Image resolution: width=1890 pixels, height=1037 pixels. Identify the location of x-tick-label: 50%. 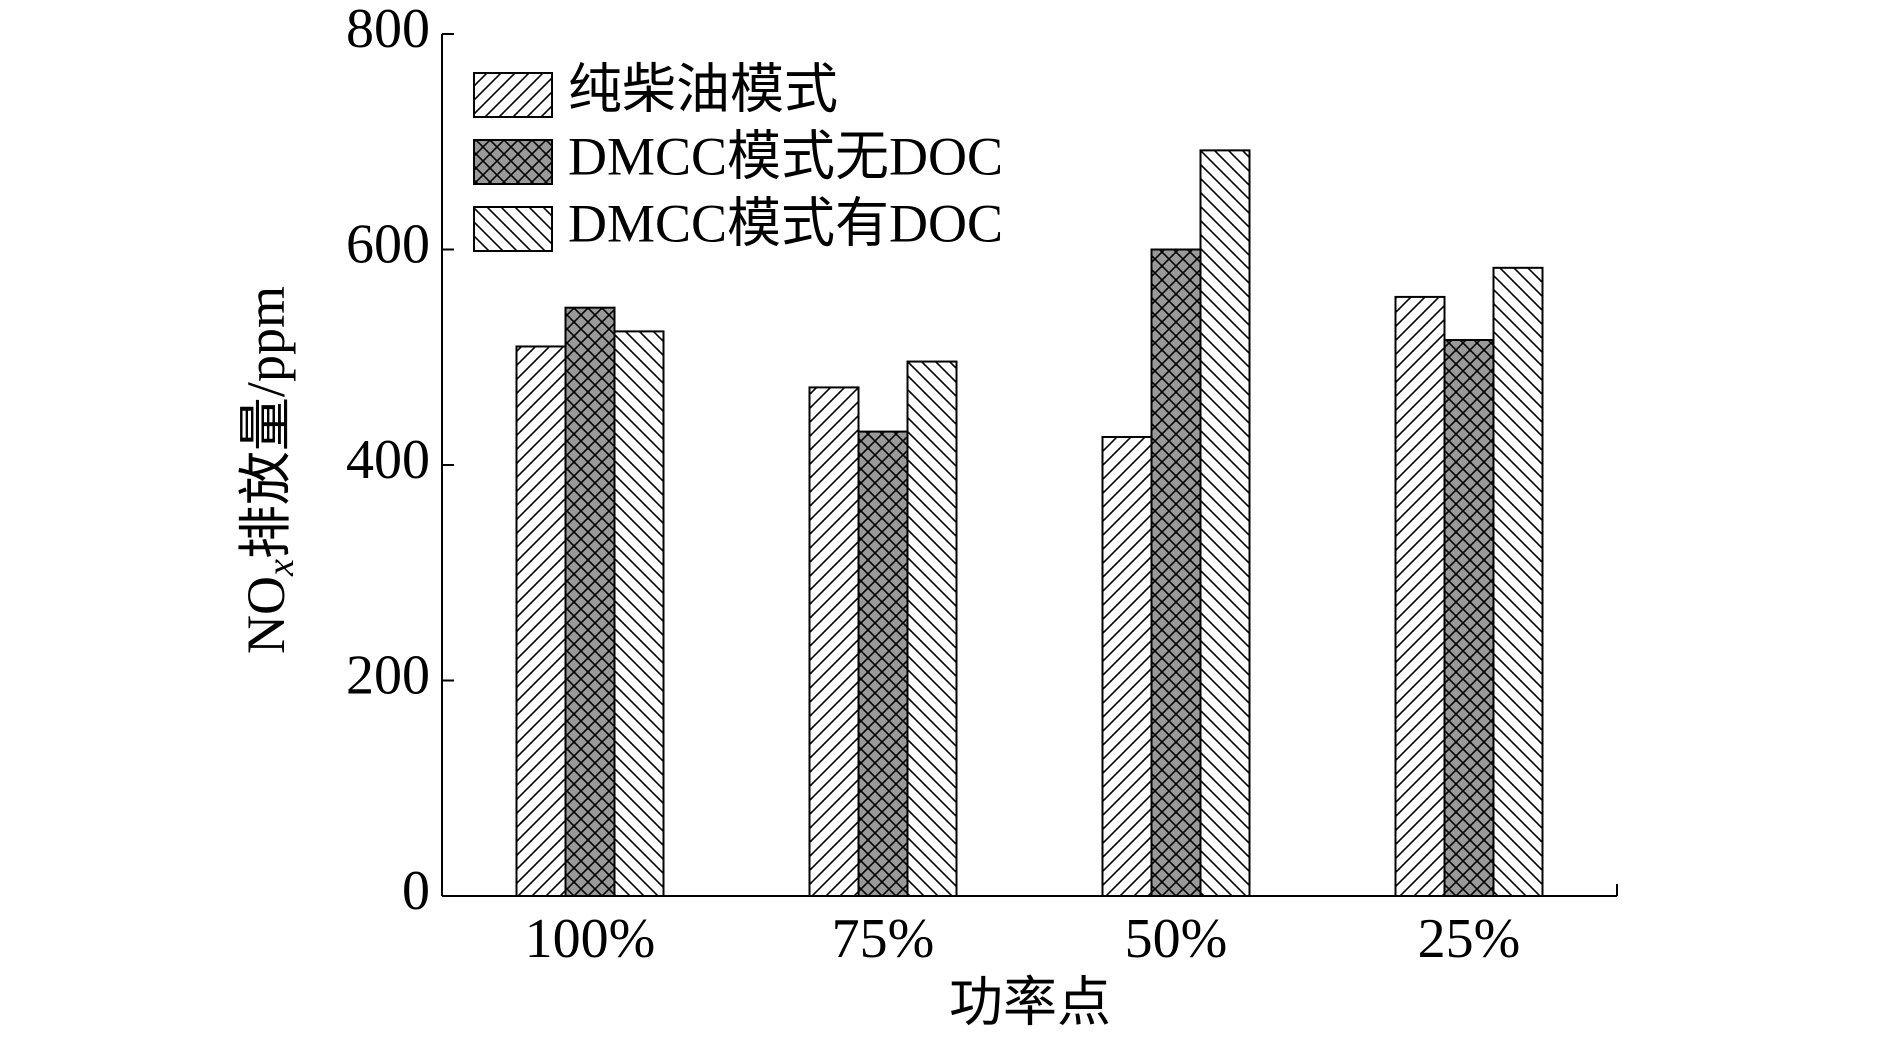
(1176, 939).